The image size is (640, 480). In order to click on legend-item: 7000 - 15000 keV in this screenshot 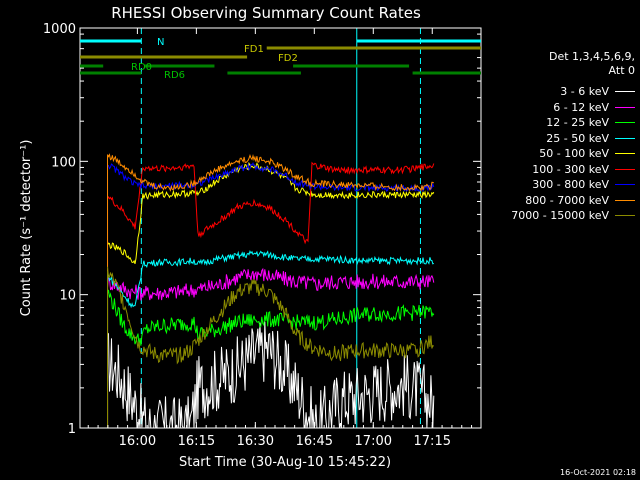, I will do `click(552, 216)`.